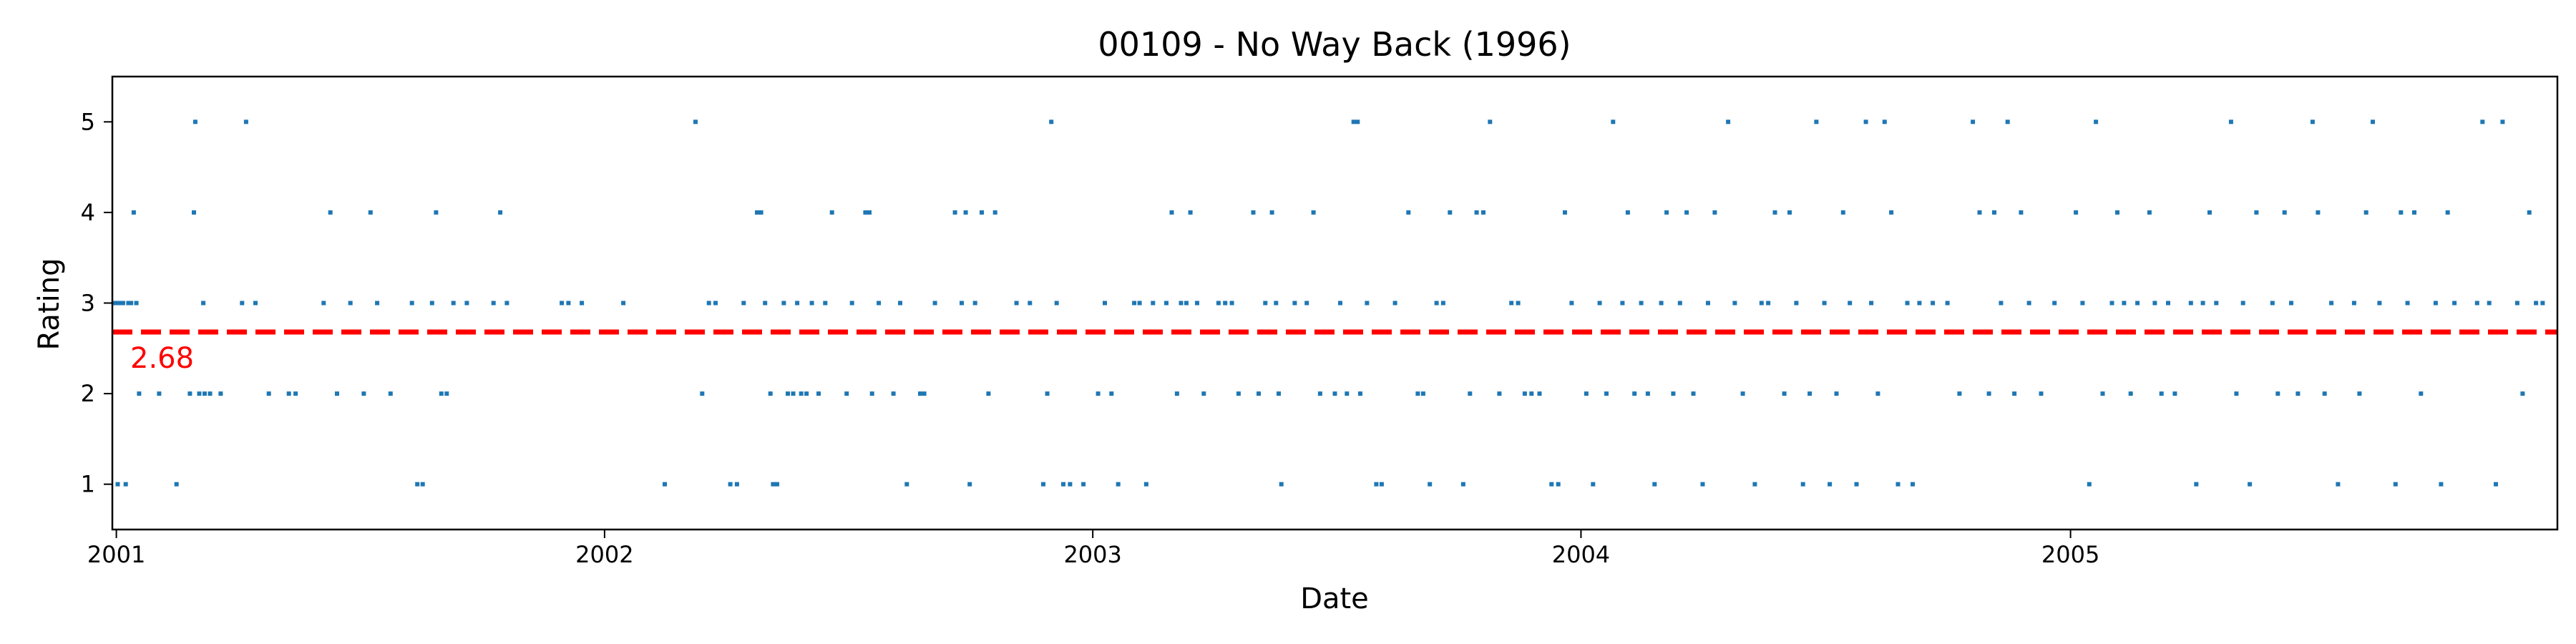 The image size is (2576, 644). Describe the element at coordinates (1334, 598) in the screenshot. I see `x-axis-label: Date` at that location.